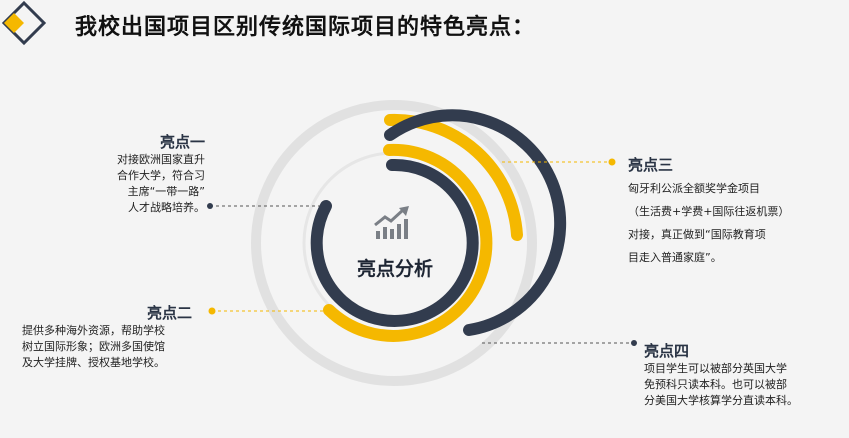  What do you see at coordinates (161, 159) in the screenshot?
I see `point-1-line: 对接欧洲国家直升` at bounding box center [161, 159].